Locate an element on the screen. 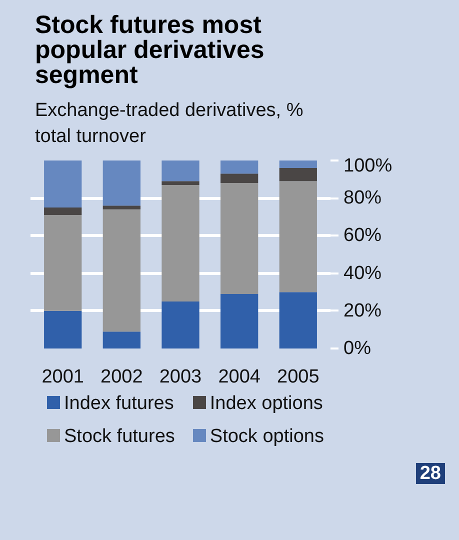 This screenshot has height=540, width=459. y-tick-label: 40% is located at coordinates (363, 273).